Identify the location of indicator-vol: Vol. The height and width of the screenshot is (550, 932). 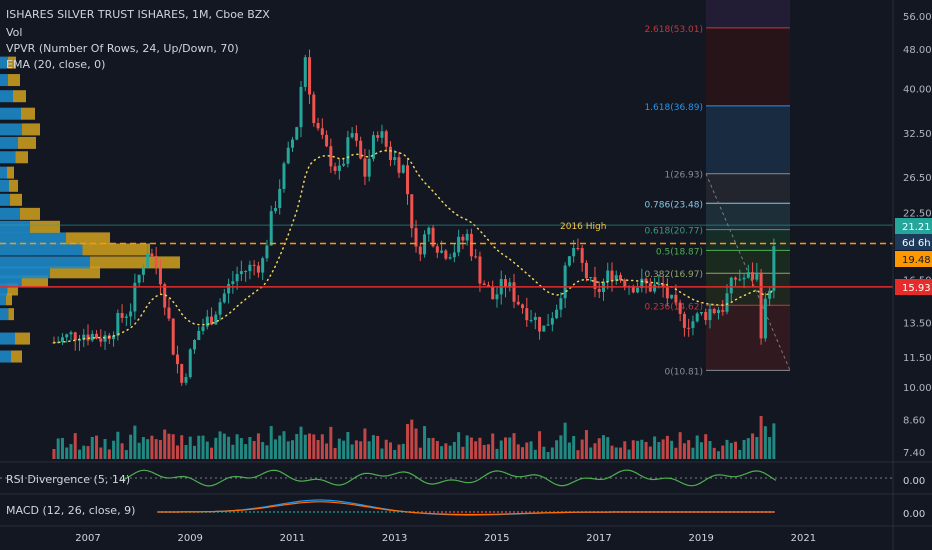
(14, 32).